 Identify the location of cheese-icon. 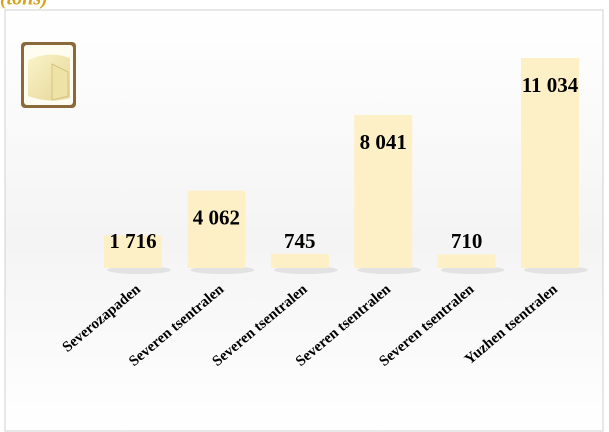
(48, 75).